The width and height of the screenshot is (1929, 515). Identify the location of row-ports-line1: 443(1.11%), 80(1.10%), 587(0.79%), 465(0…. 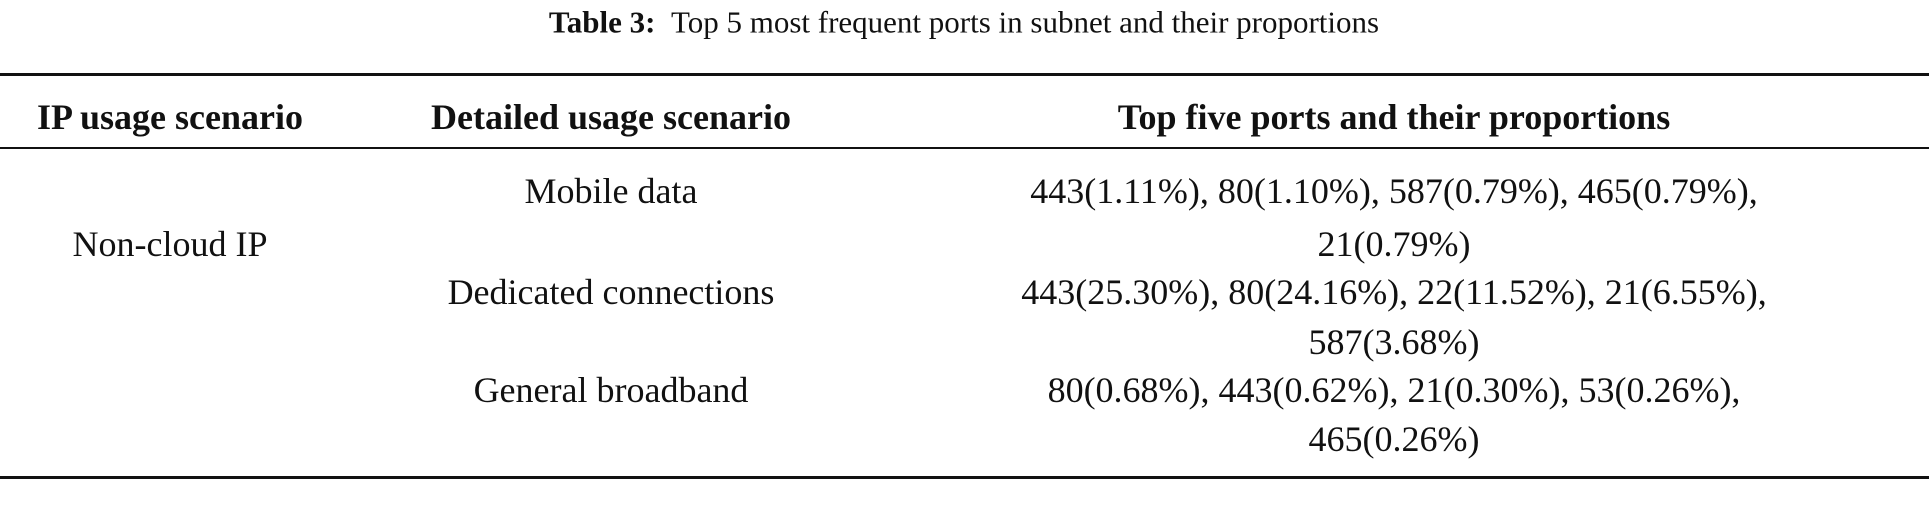
(1394, 191).